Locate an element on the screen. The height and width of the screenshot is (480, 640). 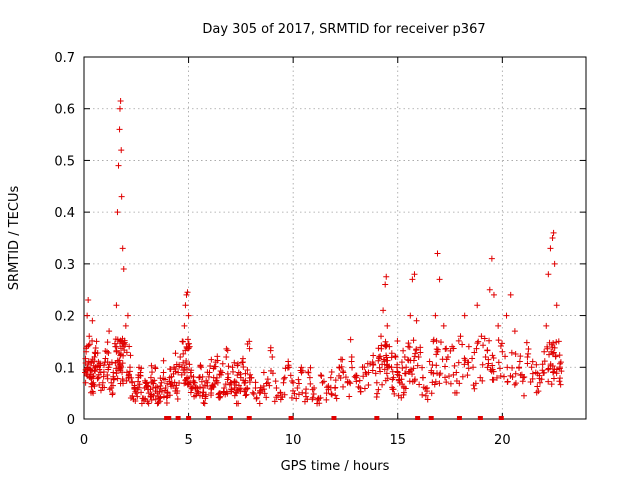
x-tick-label: 15 is located at coordinates (397, 440).